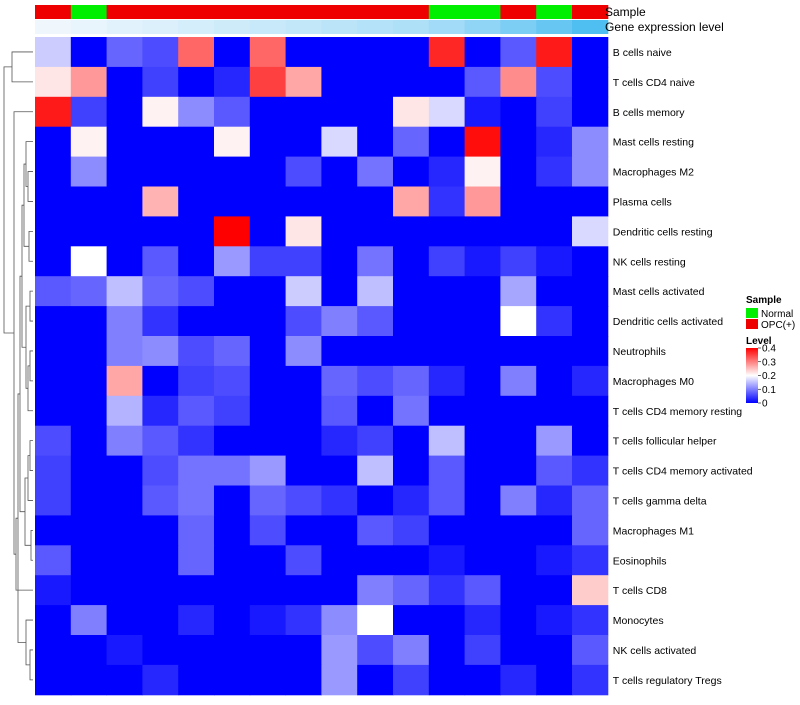 This screenshot has width=800, height=705. Describe the element at coordinates (642, 53) in the screenshot. I see `row-label: B cells naive` at that location.